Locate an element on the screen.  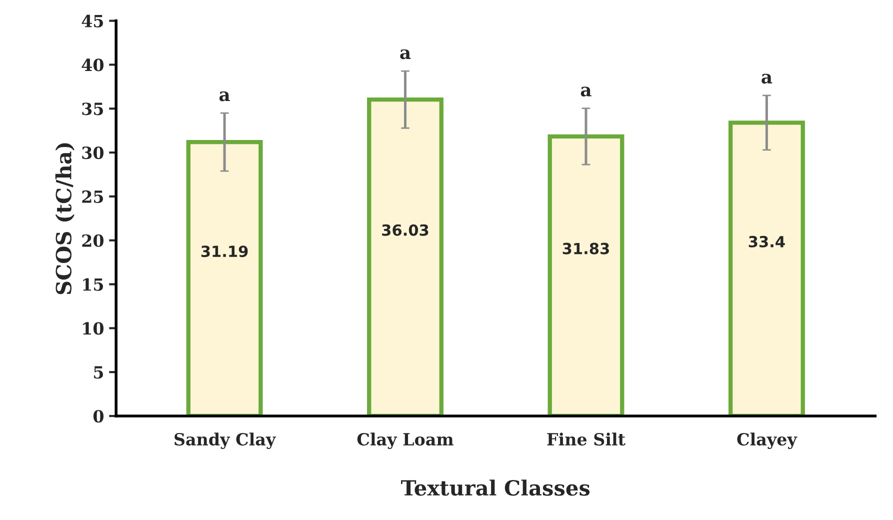
y-tick-label: 5 is located at coordinates (99, 372).